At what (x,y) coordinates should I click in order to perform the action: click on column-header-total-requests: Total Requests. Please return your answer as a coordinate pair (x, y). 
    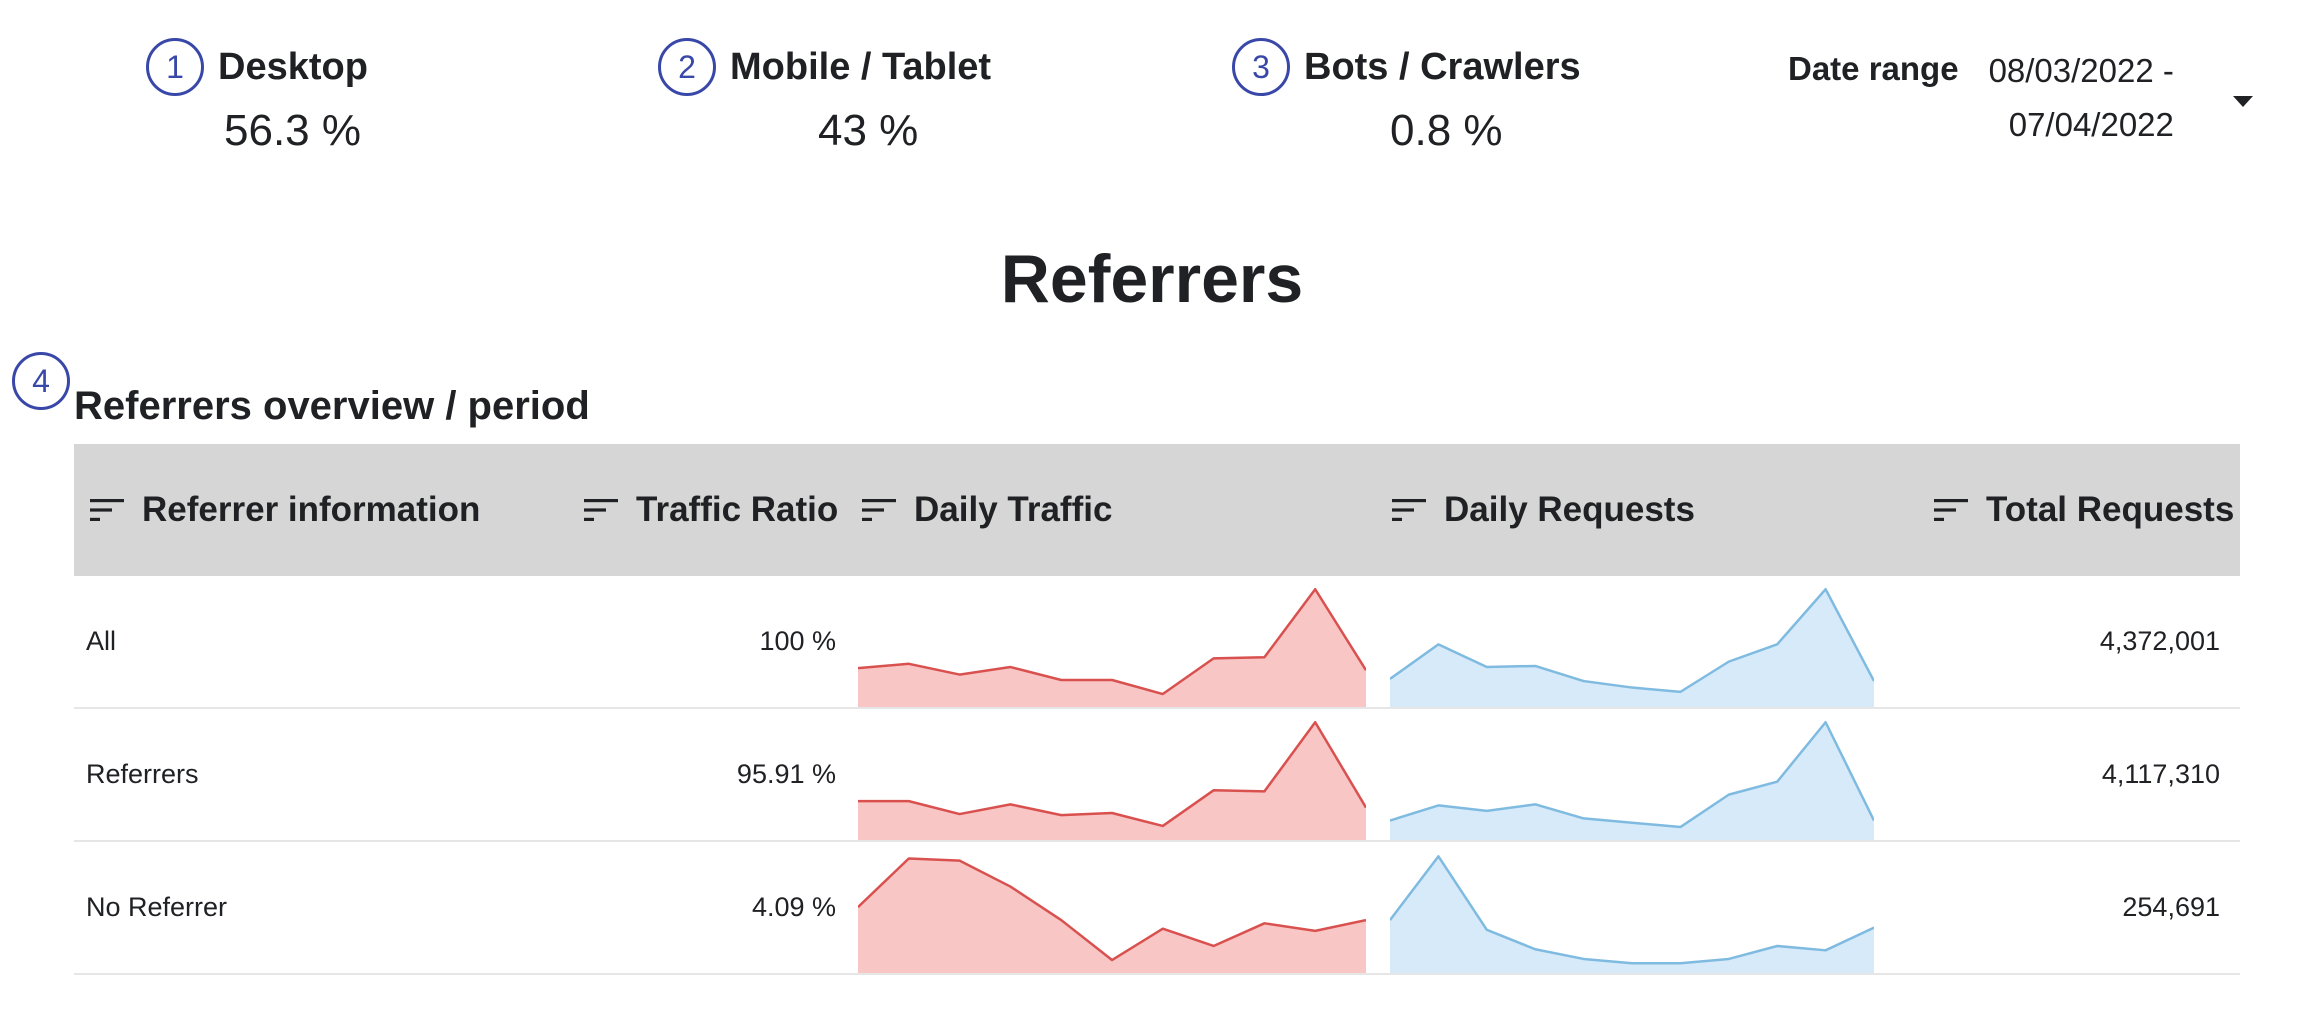
    Looking at the image, I should click on (2083, 510).